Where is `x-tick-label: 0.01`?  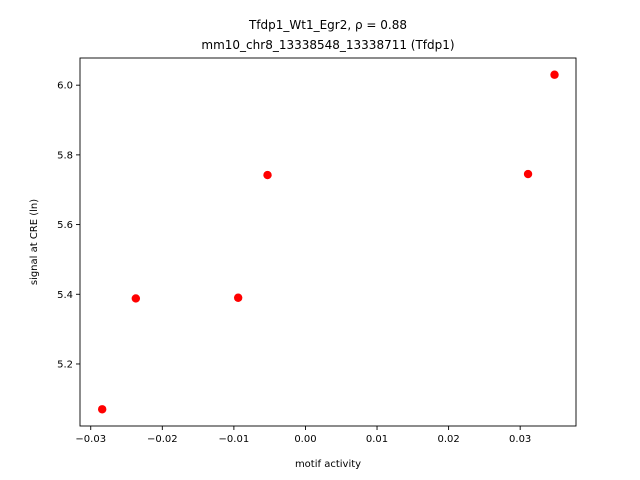 x-tick-label: 0.01 is located at coordinates (377, 439).